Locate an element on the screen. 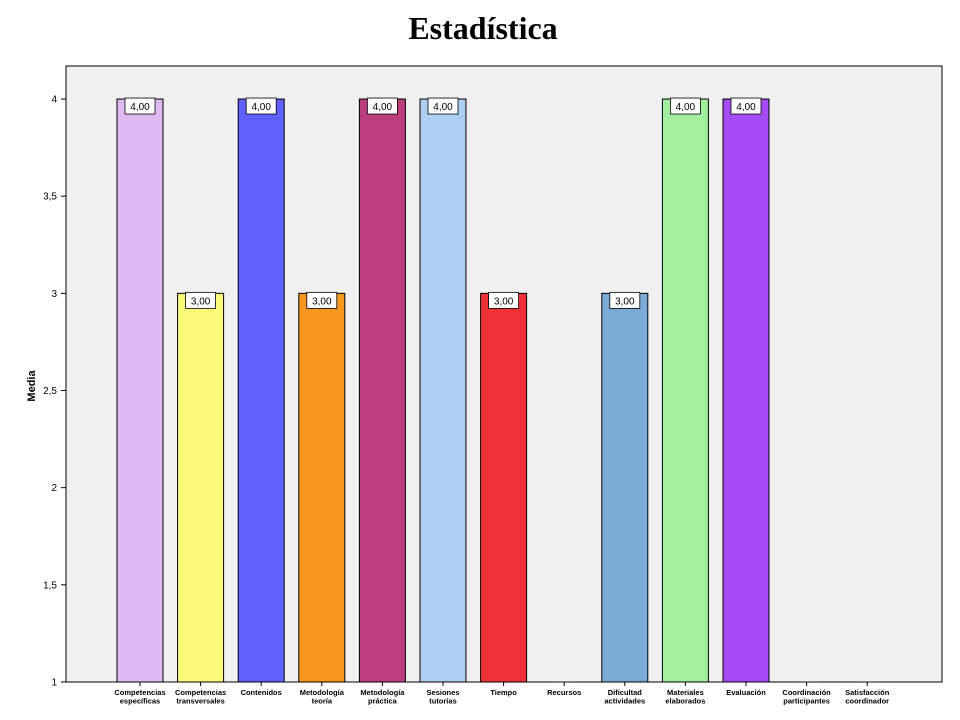 The image size is (960, 720). y-tick-label: 3,5 is located at coordinates (50, 197).